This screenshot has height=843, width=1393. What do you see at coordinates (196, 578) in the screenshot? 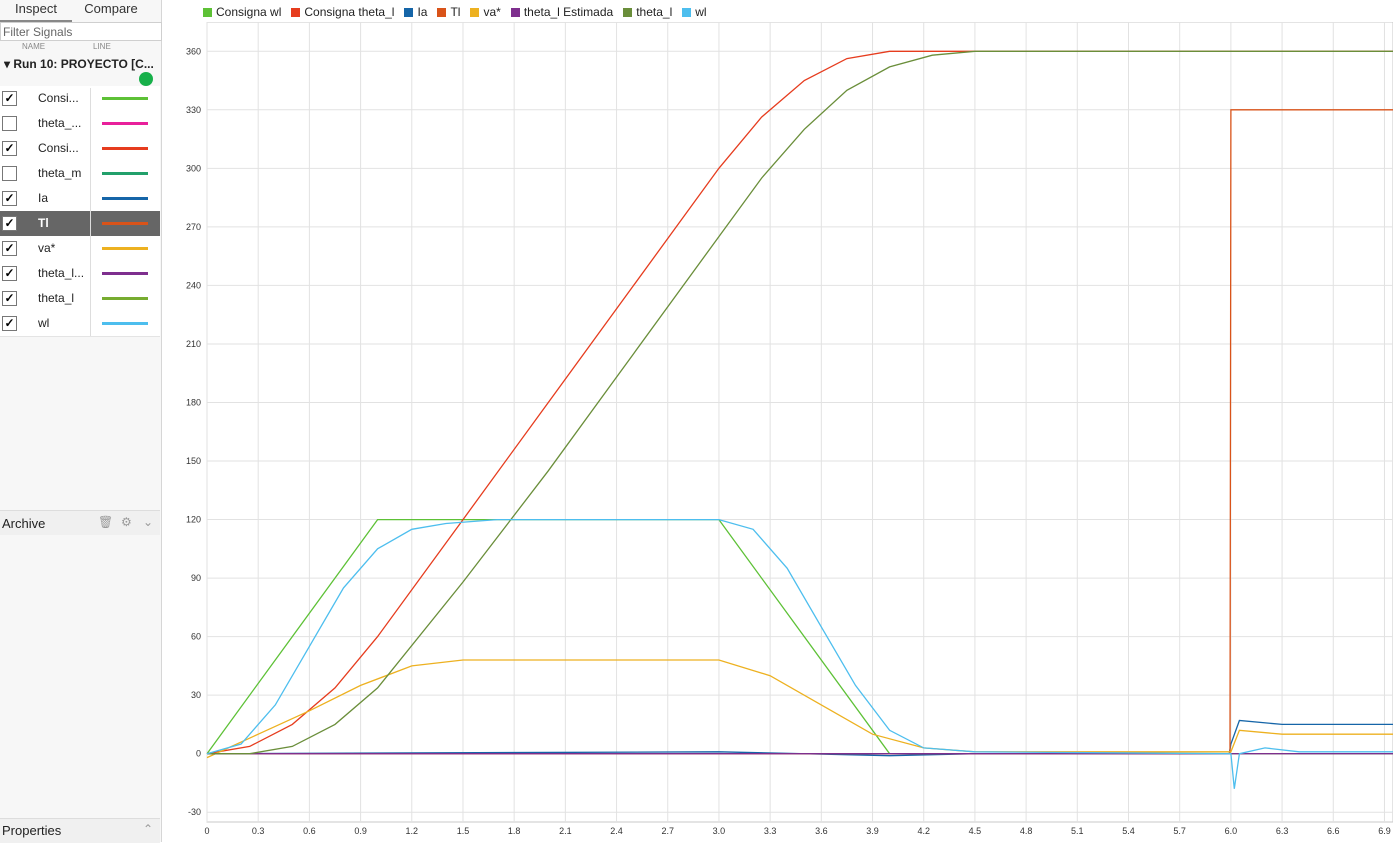
I see `y-tick-label: 90` at bounding box center [196, 578].